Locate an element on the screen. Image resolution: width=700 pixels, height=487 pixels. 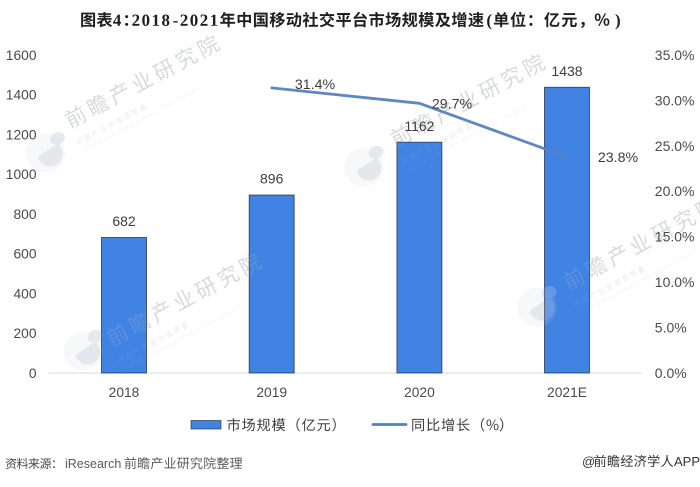
svg-text: 682 is located at coordinates (124, 221).